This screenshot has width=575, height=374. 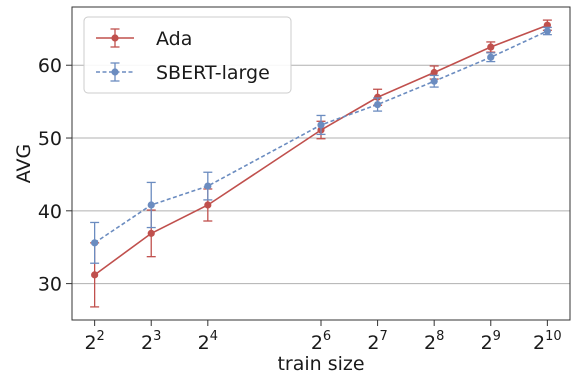 What do you see at coordinates (547, 341) in the screenshot?
I see `x-tick-label: 210` at bounding box center [547, 341].